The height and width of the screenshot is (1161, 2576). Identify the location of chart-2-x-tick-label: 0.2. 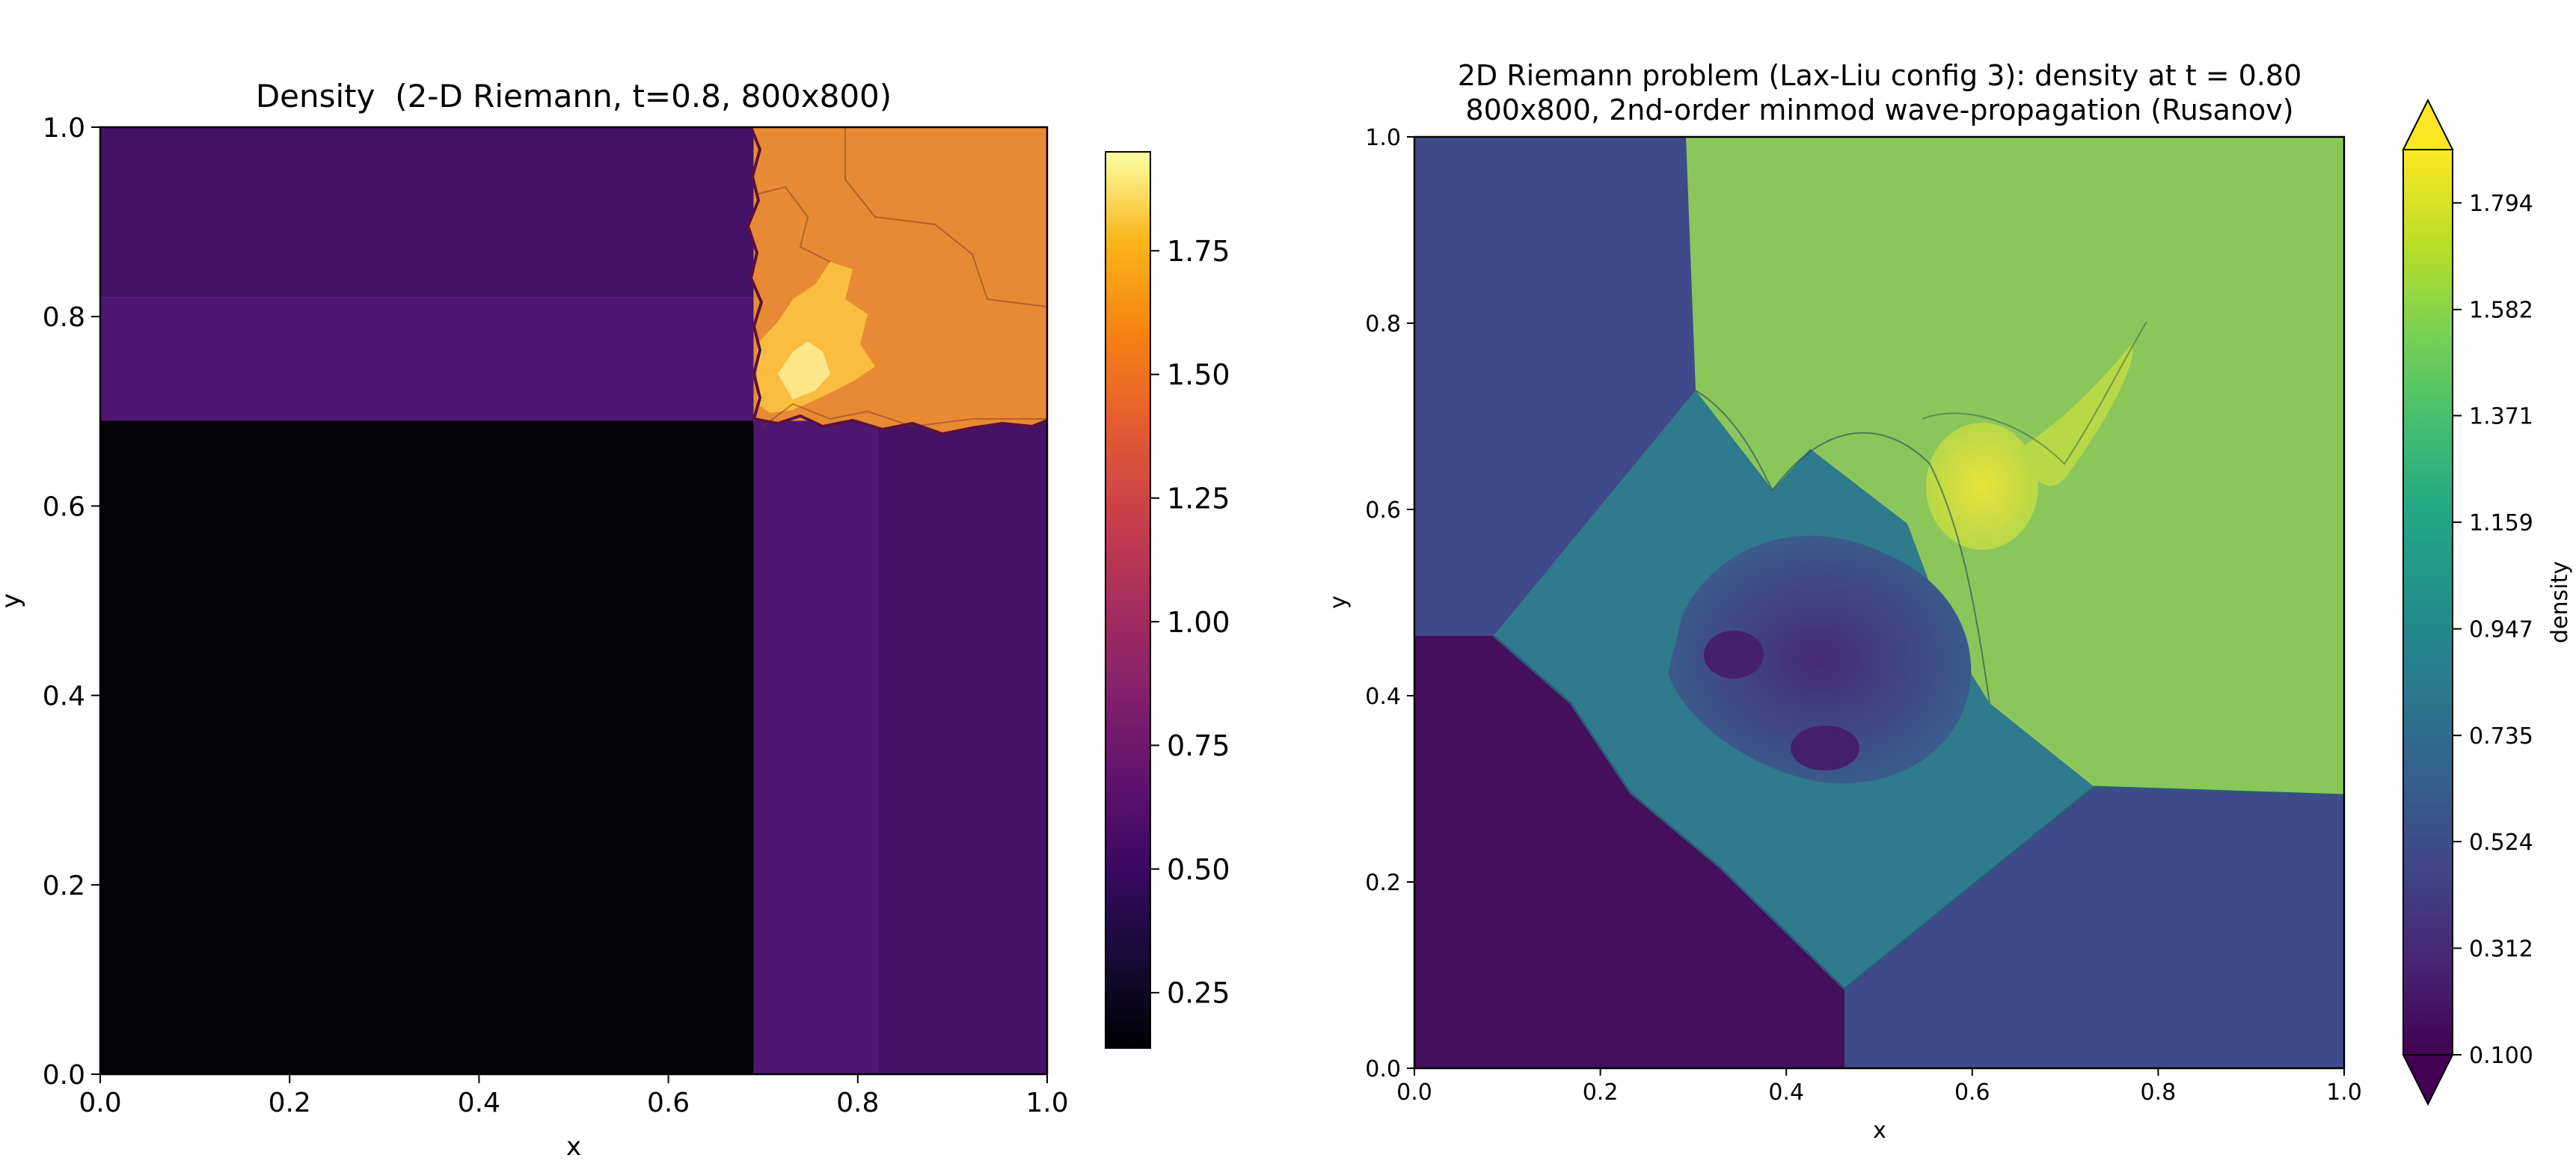
(1601, 1092).